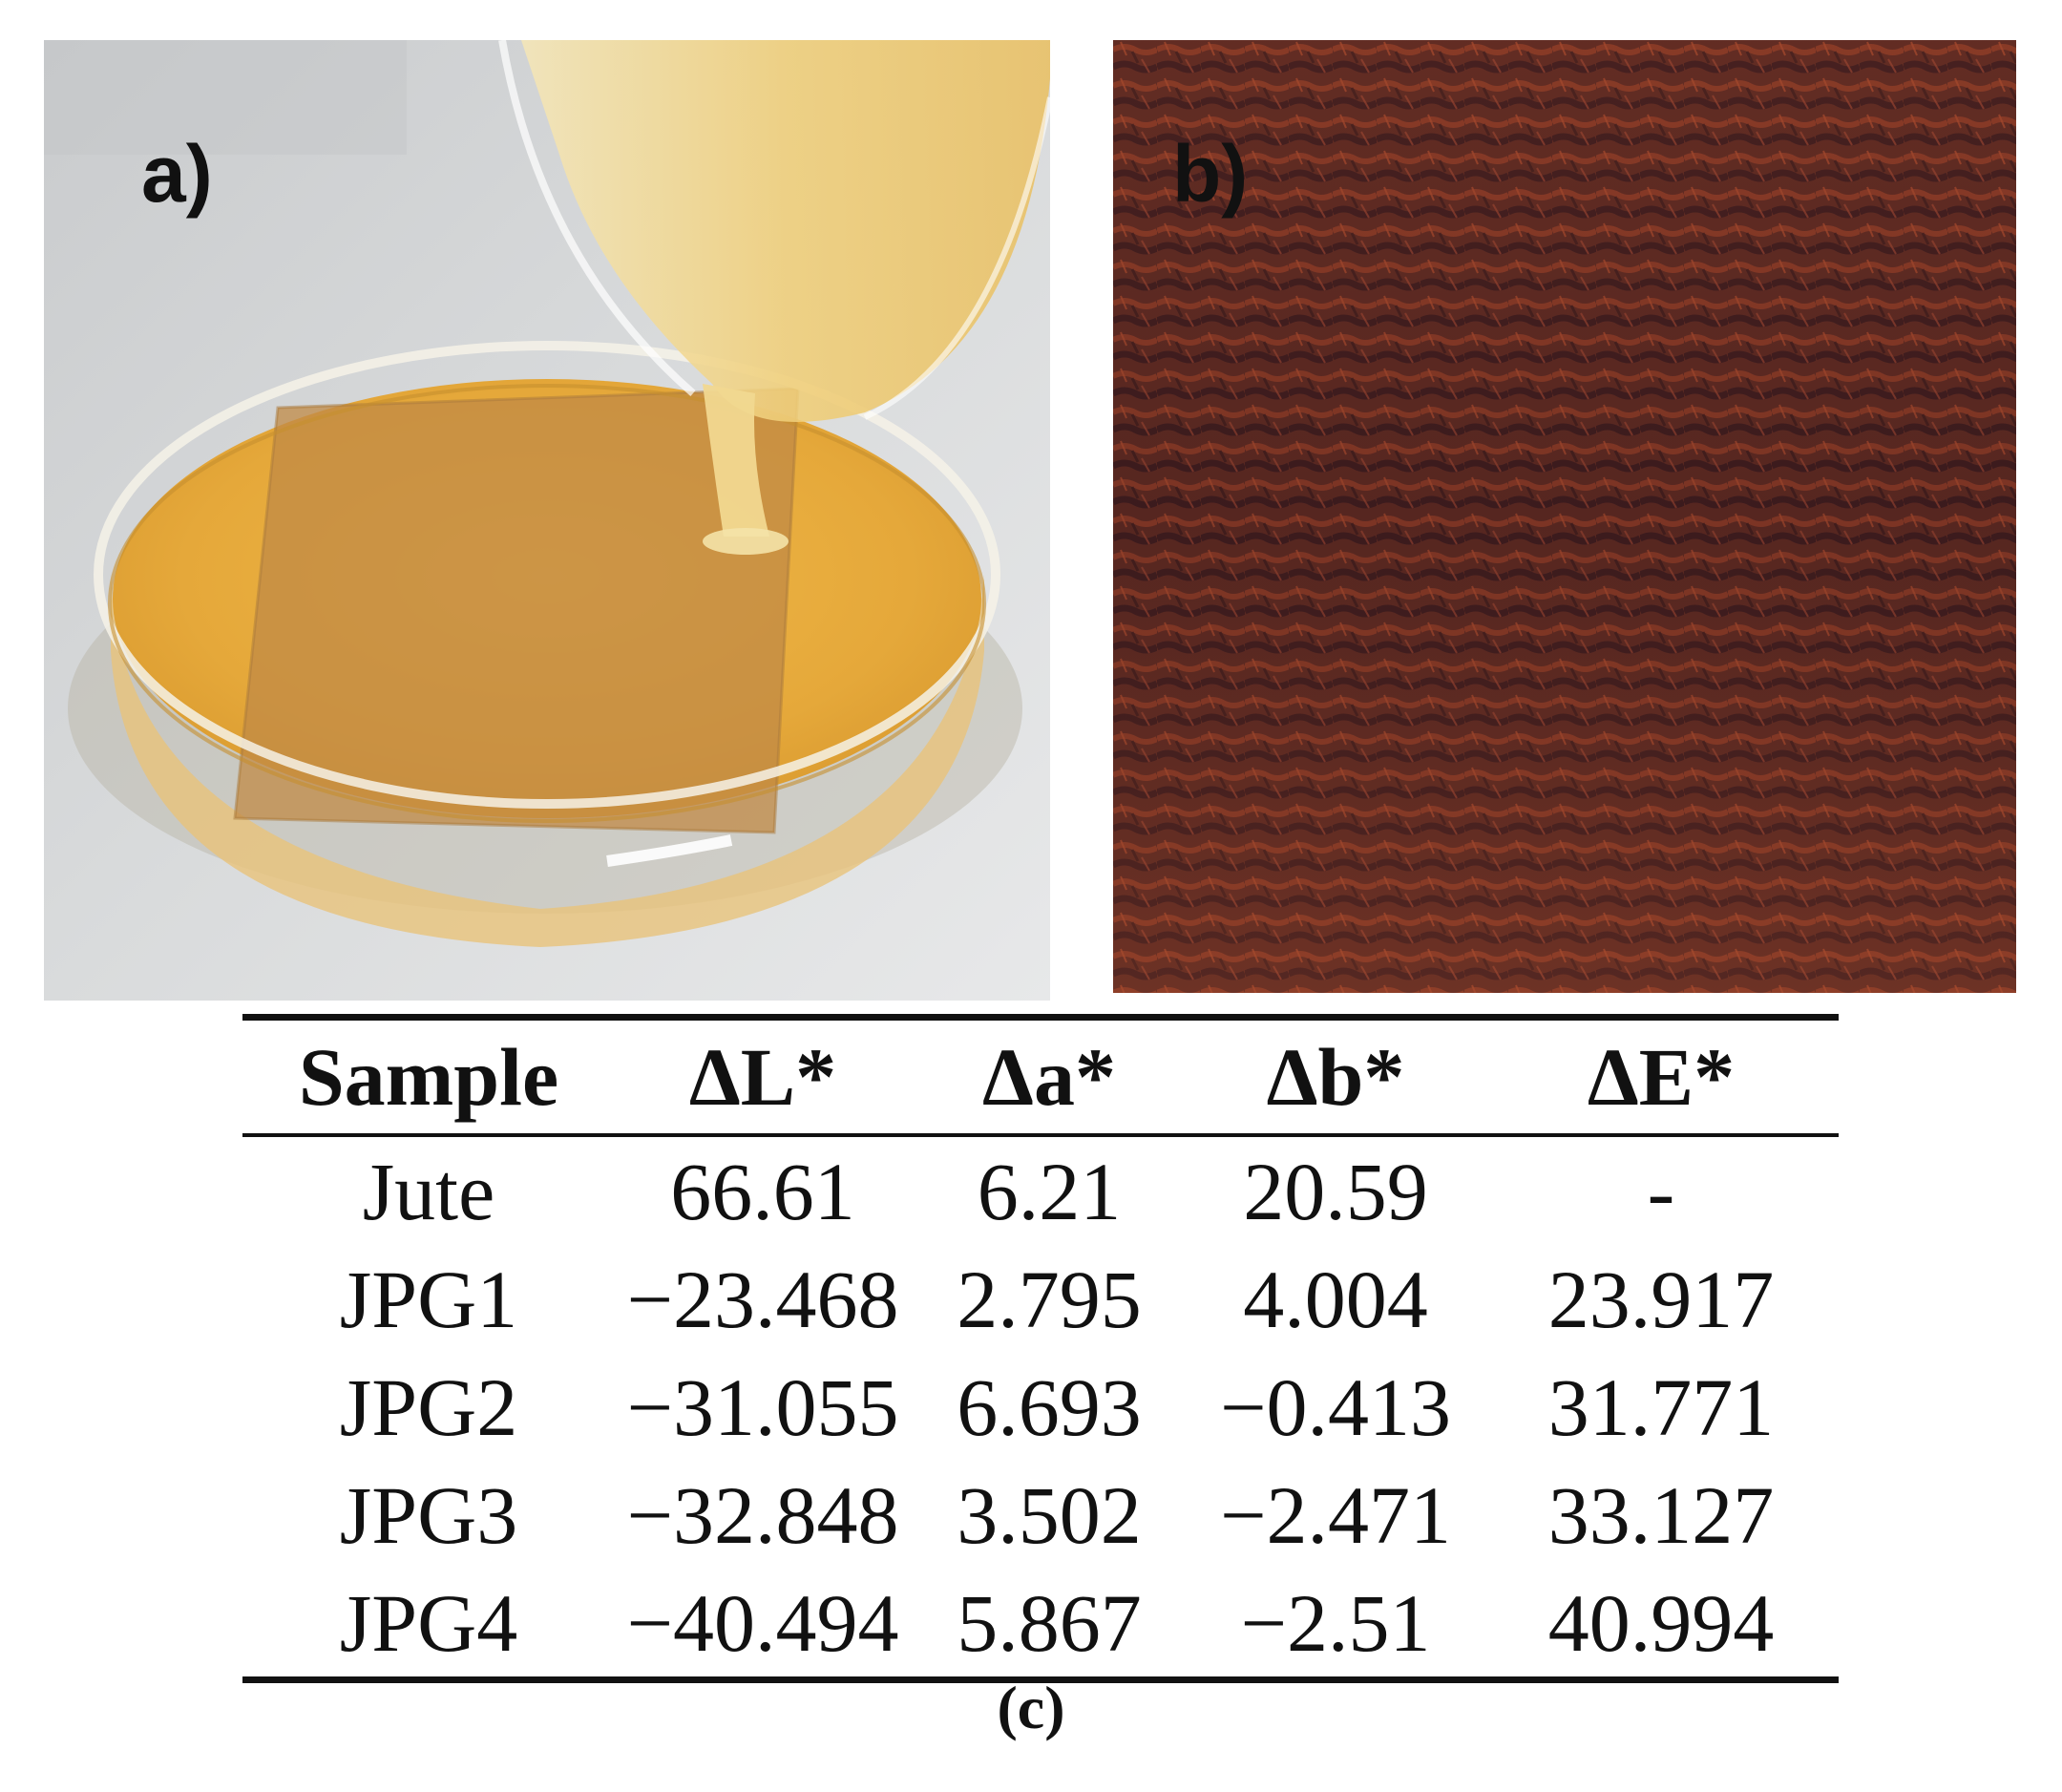 The height and width of the screenshot is (1792, 2062). I want to click on table-row: JPG2 −31.055 6.693 −0.413 31.771, so click(1040, 1407).